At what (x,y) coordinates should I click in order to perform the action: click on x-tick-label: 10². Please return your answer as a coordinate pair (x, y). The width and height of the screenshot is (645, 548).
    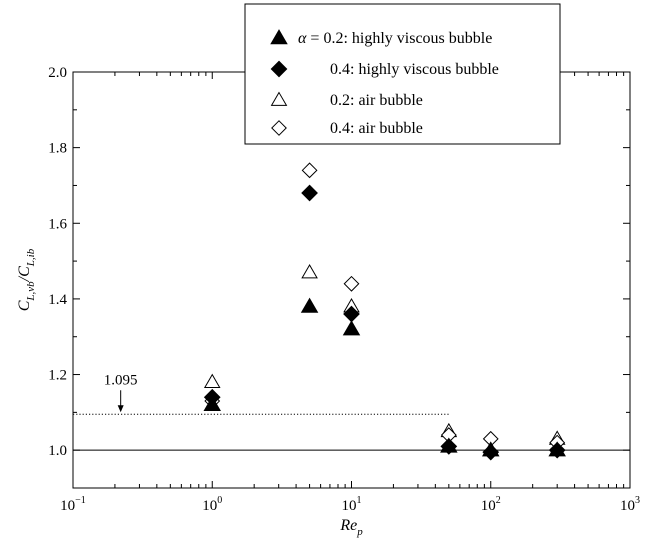
    Looking at the image, I should click on (491, 504).